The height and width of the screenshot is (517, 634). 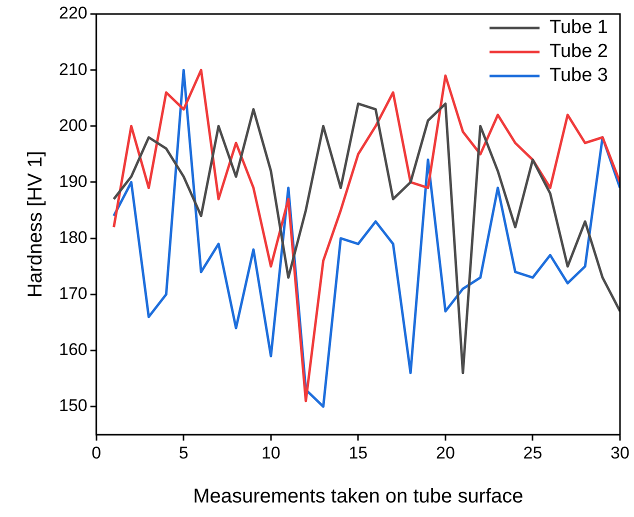 What do you see at coordinates (73, 125) in the screenshot?
I see `y-tick-label: 200` at bounding box center [73, 125].